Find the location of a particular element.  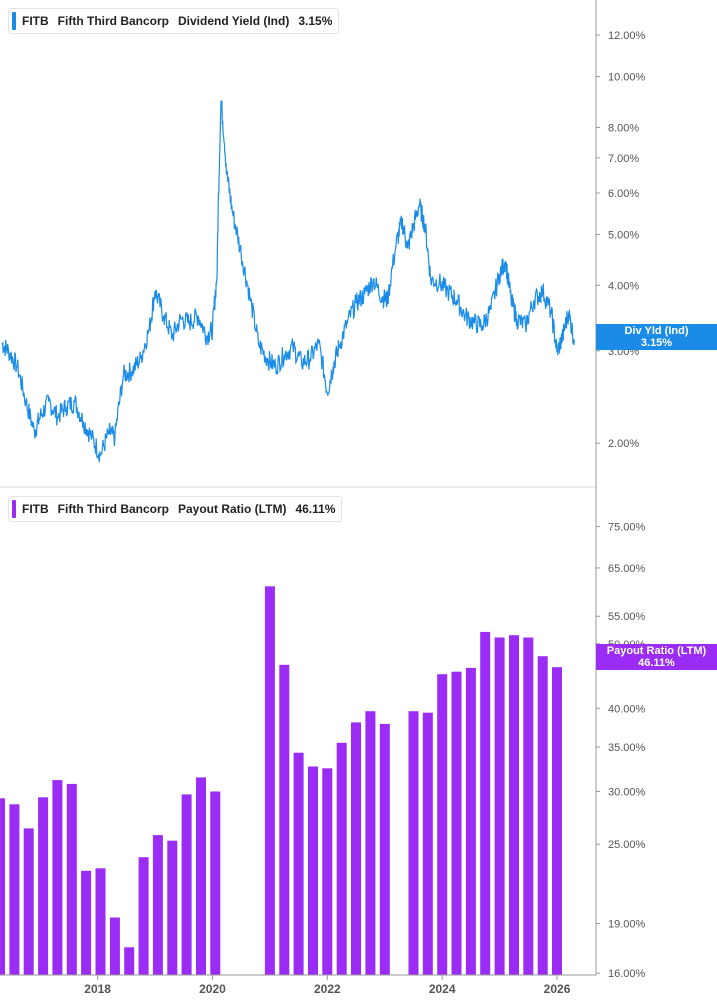

payout-legend-metric: Payout Ratio (LTM) is located at coordinates (232, 509).